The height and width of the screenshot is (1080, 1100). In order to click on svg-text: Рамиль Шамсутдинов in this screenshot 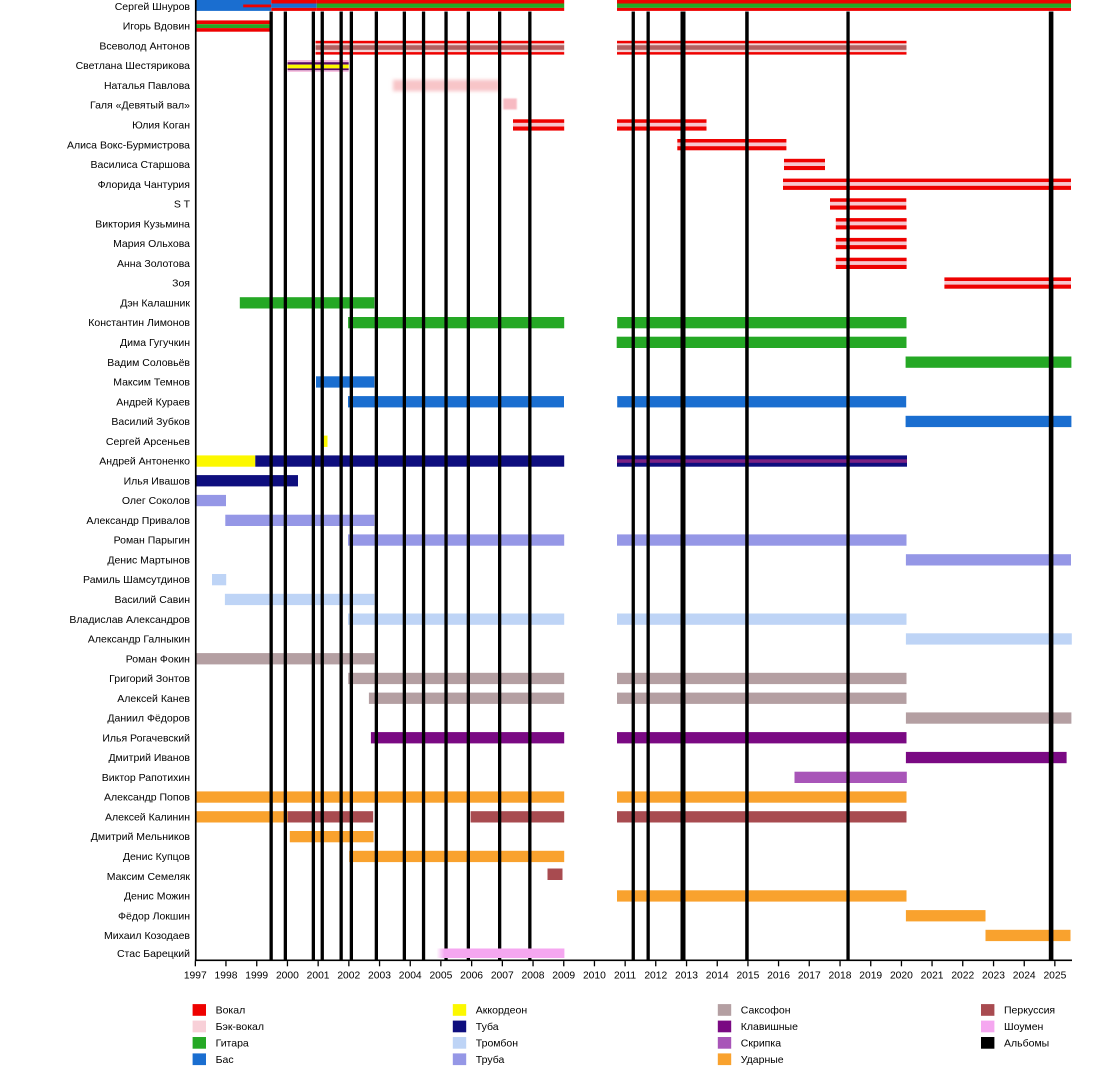, I will do `click(136, 580)`.